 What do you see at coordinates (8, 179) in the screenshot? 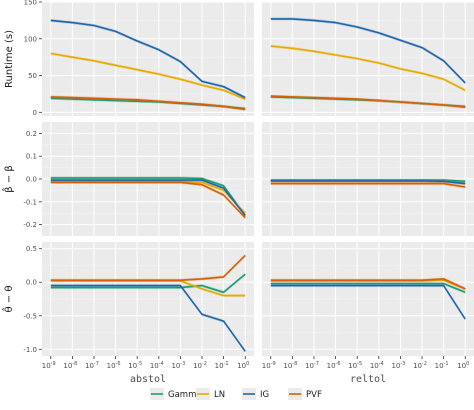
I see `y-axis-title: β̂ − β` at bounding box center [8, 179].